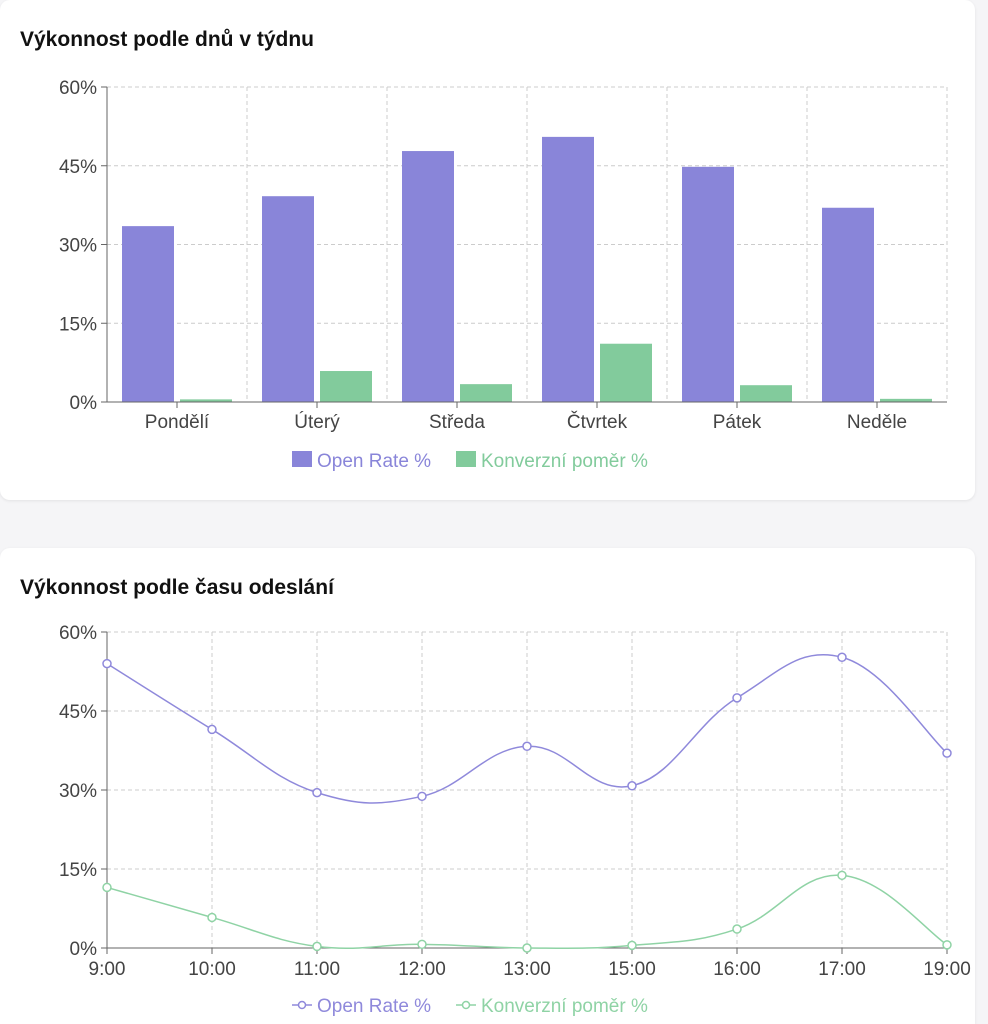 The height and width of the screenshot is (1024, 988). I want to click on x-tick-label: 16:00, so click(737, 969).